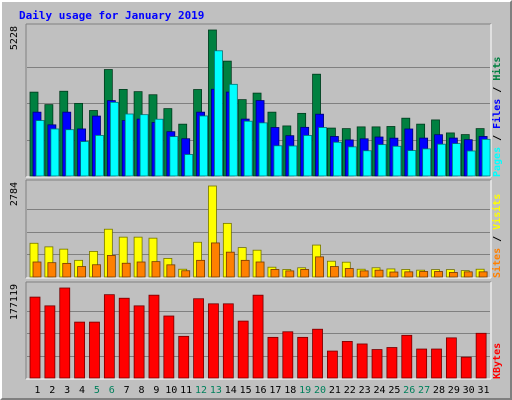 This screenshot has height=400, width=512. What do you see at coordinates (454, 390) in the screenshot?
I see `day-label-29: 29` at bounding box center [454, 390].